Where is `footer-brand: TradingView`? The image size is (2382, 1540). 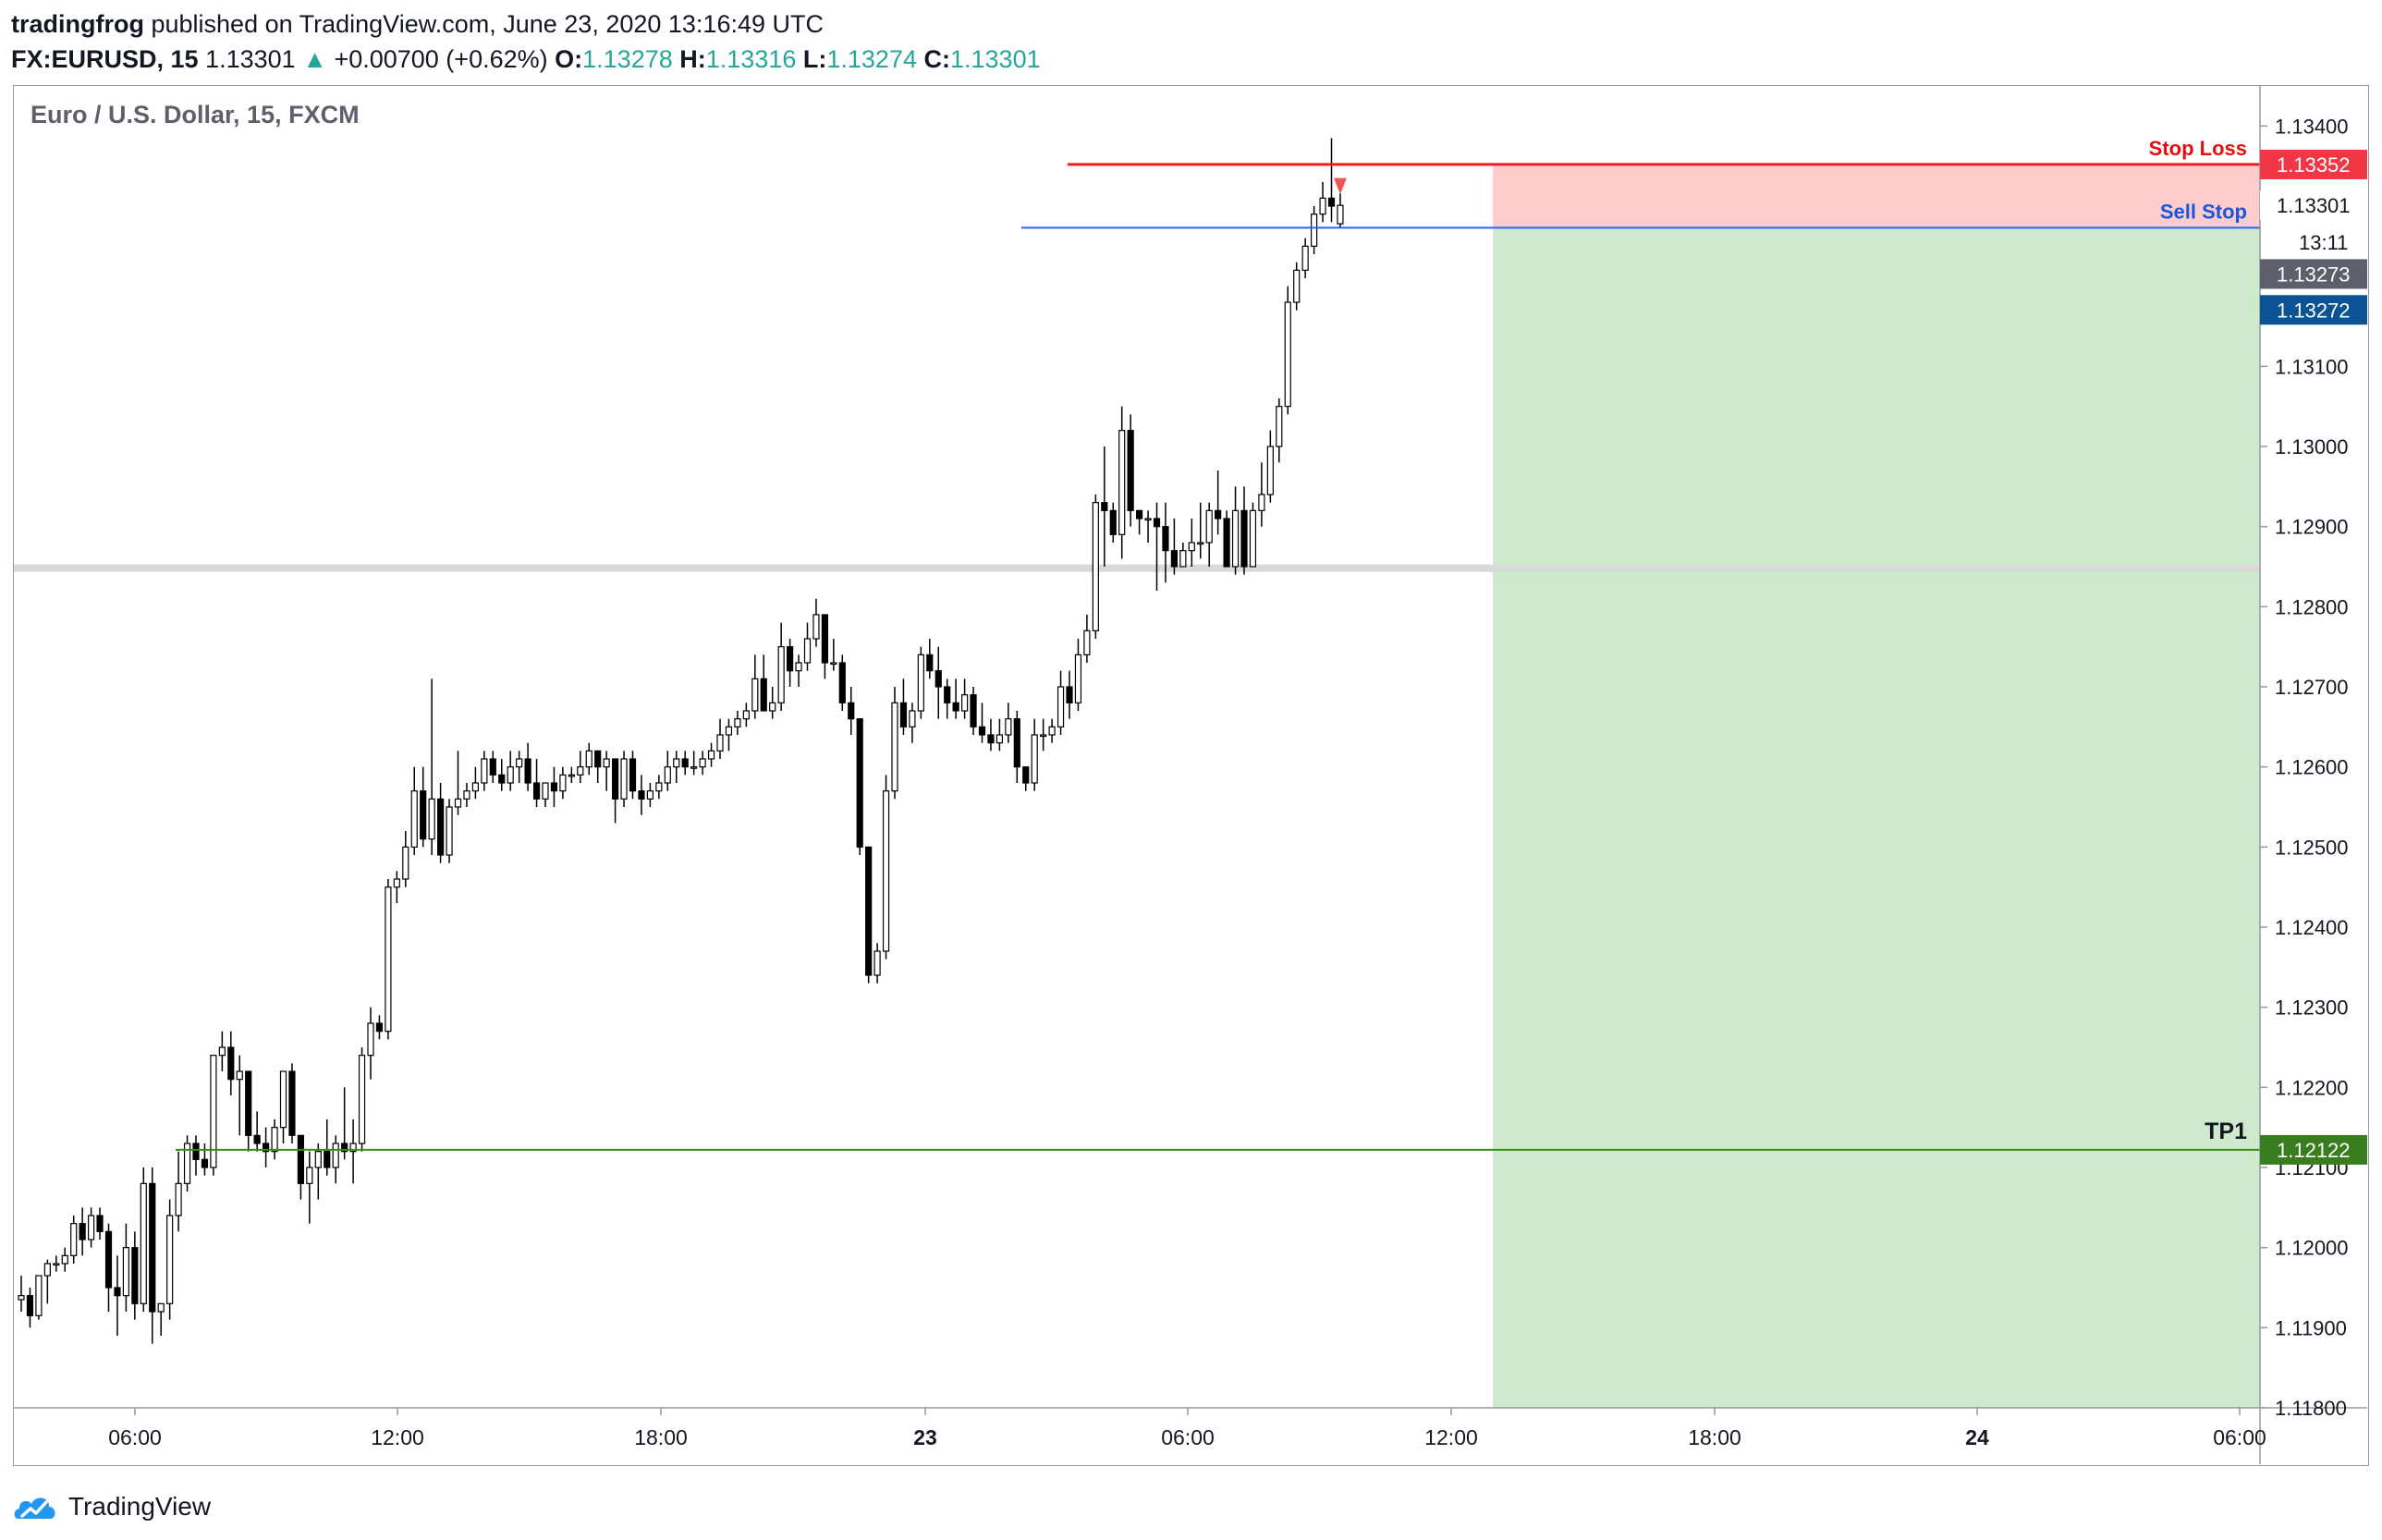
footer-brand: TradingView is located at coordinates (140, 1506).